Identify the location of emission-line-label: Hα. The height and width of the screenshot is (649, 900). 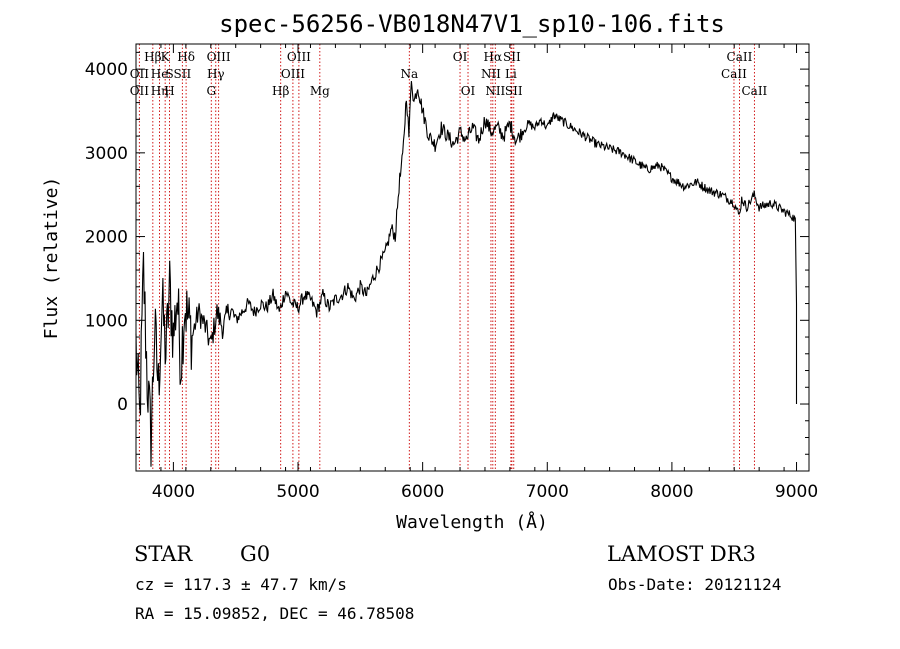
(493, 57).